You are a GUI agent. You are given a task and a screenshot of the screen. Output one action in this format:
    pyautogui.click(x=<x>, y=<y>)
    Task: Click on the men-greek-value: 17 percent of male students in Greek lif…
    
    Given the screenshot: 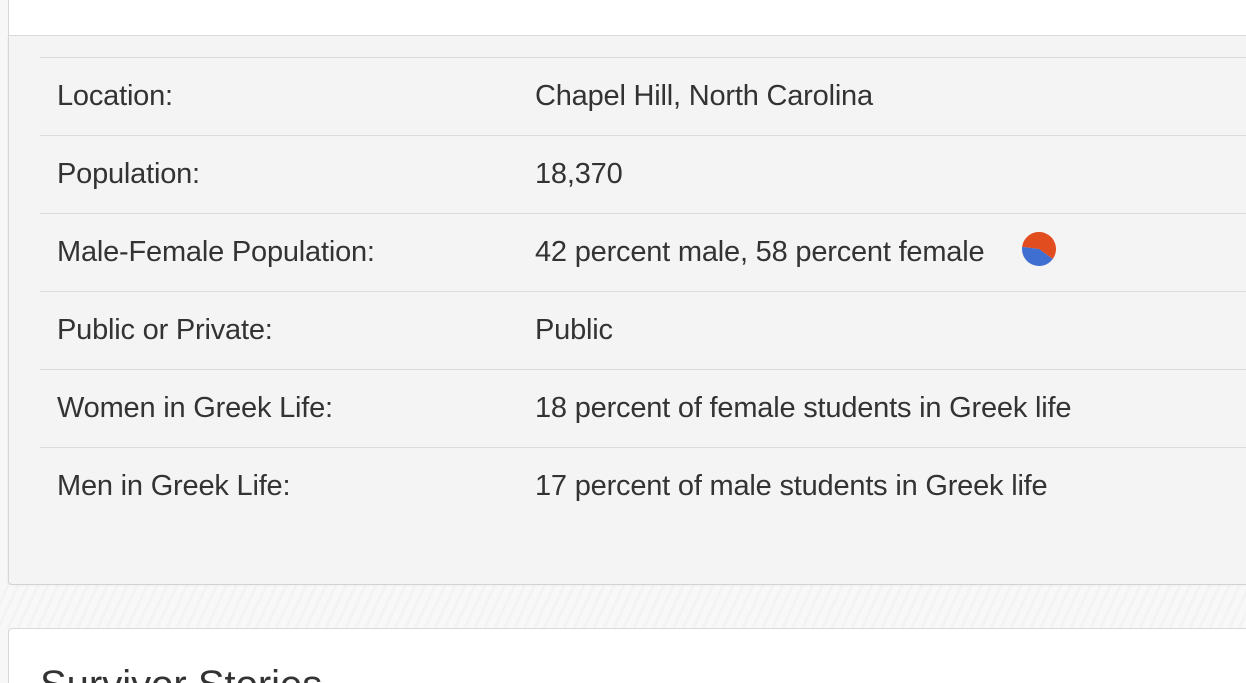 What is the action you would take?
    pyautogui.click(x=791, y=486)
    